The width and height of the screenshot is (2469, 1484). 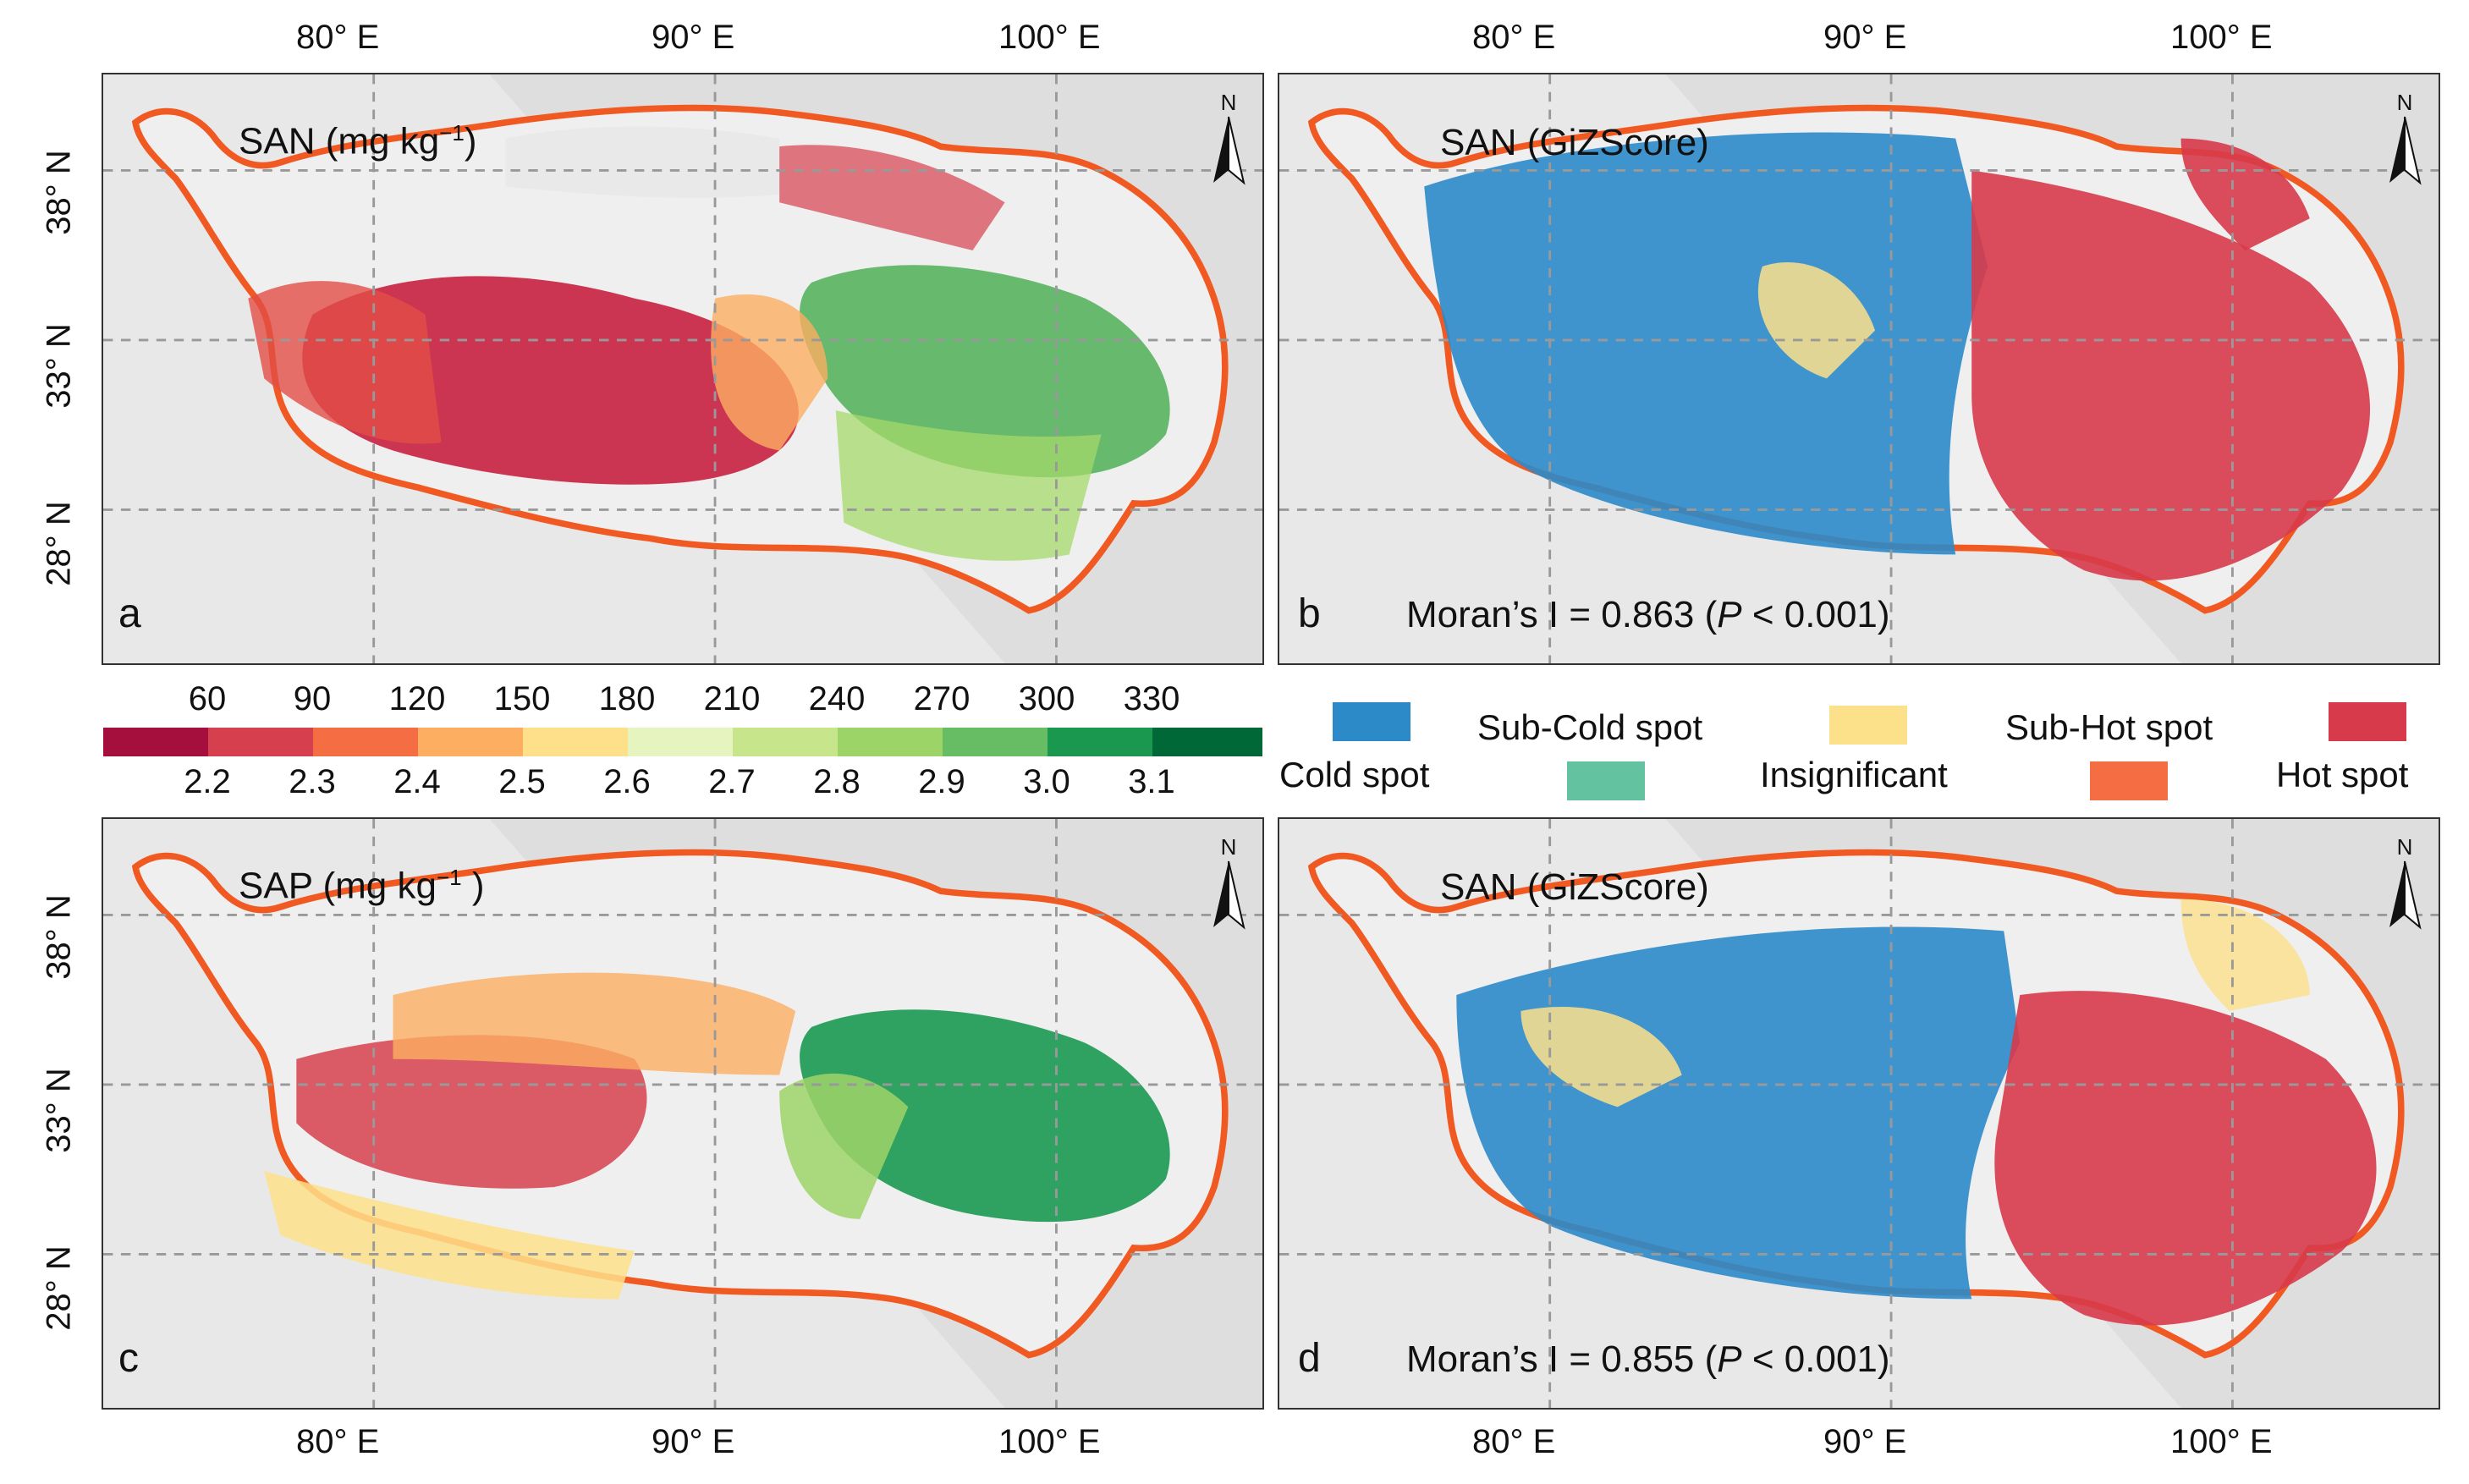 I want to click on panel-b-moran-prefix: Moran’s I = 0.863 (, so click(x=1562, y=614).